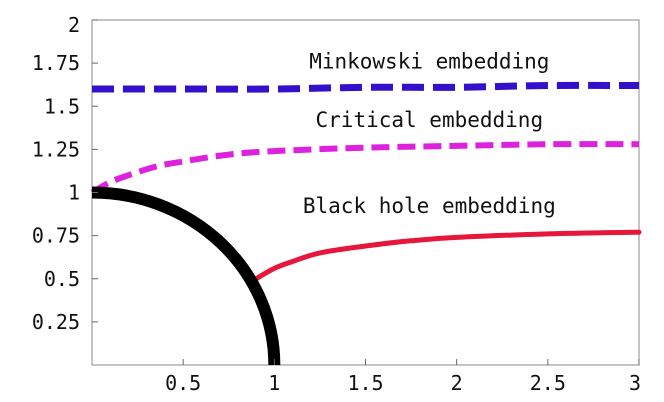  What do you see at coordinates (430, 120) in the screenshot?
I see `annotation-critical: Critical embedding` at bounding box center [430, 120].